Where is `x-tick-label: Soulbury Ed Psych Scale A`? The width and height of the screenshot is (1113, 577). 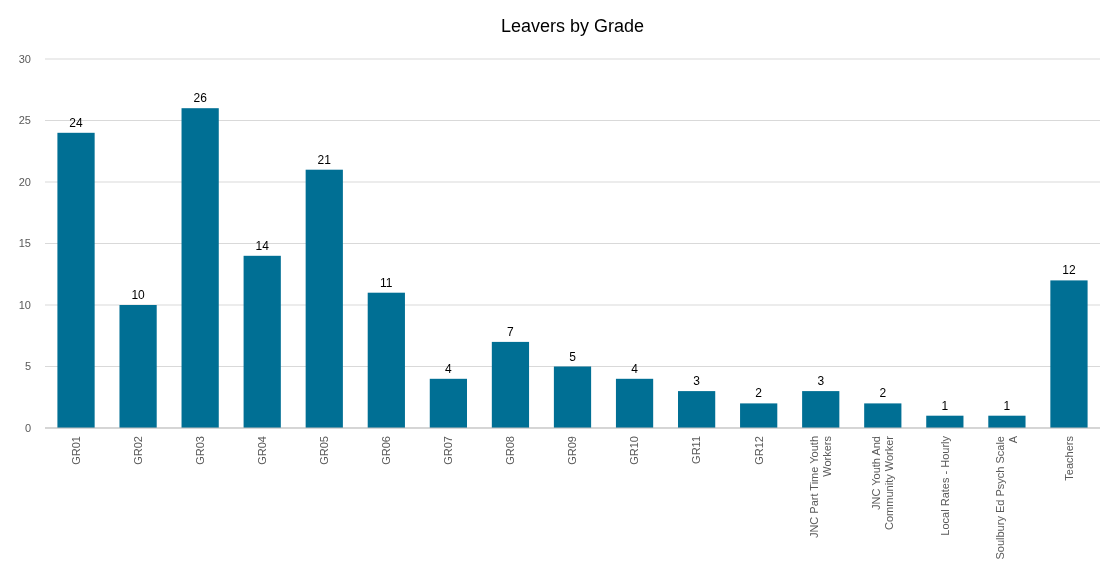
x-tick-label: Soulbury Ed Psych Scale A is located at coordinates (1007, 497).